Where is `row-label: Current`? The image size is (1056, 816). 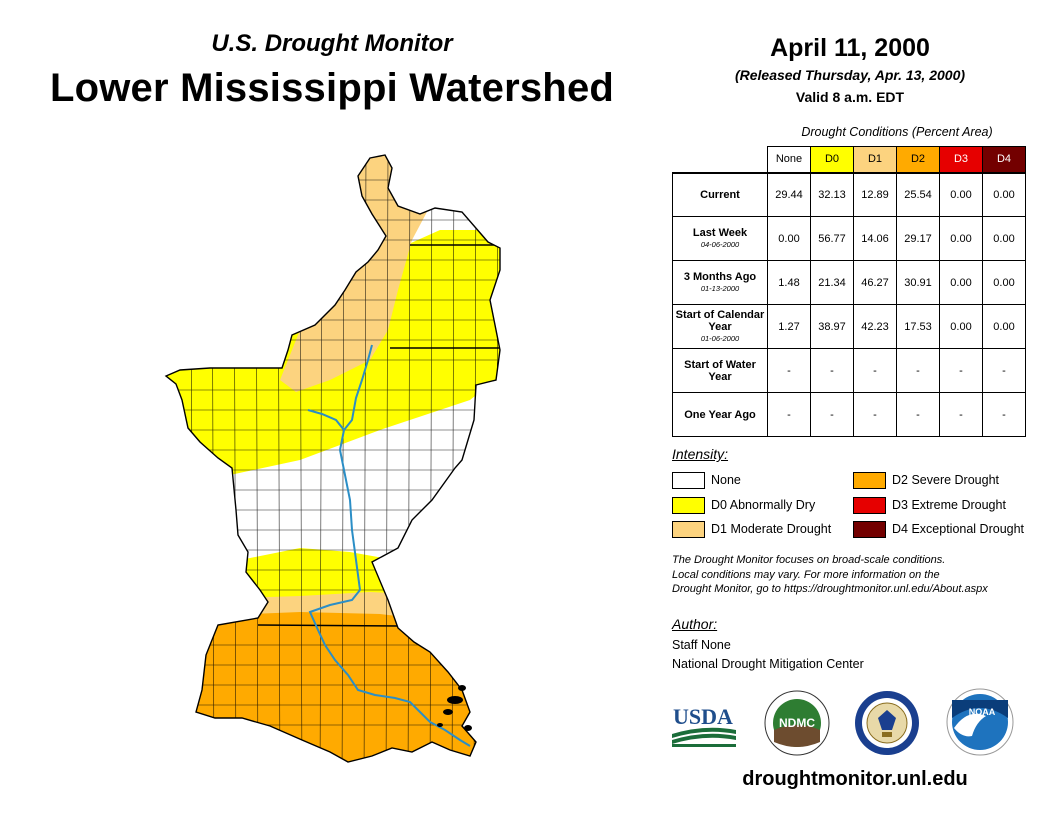
row-label: Current is located at coordinates (720, 194).